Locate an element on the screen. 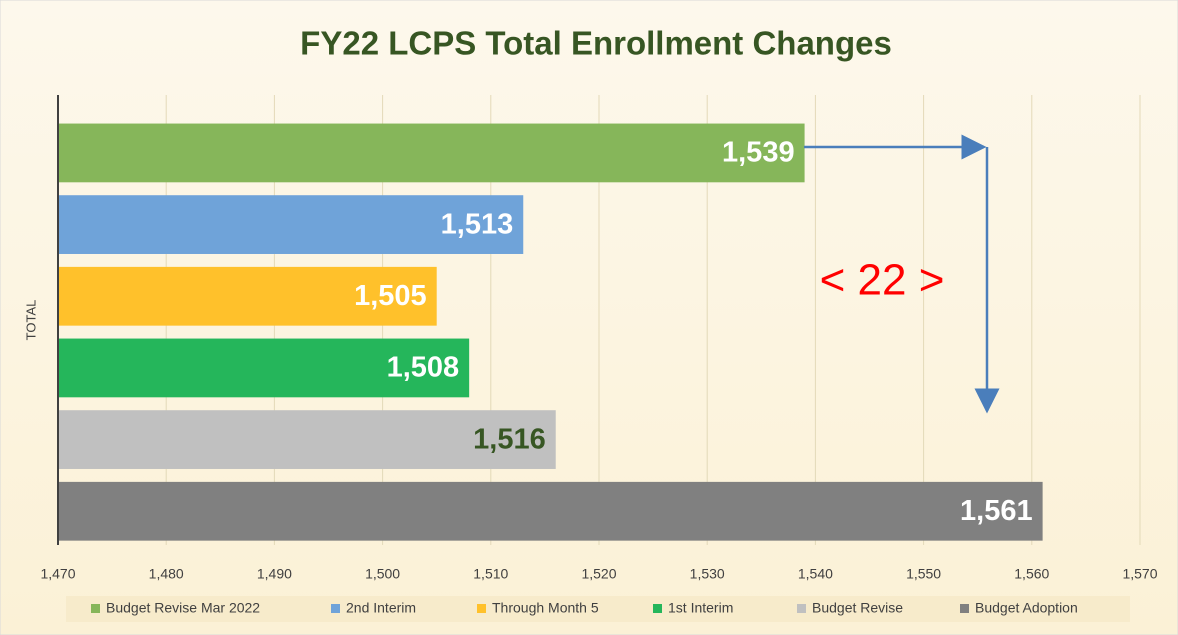 The image size is (1178, 635). legend-label: 1st Interim is located at coordinates (700, 608).